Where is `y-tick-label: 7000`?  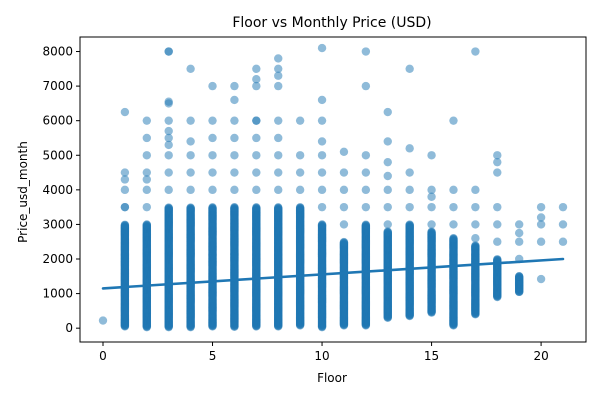 y-tick-label: 7000 is located at coordinates (57, 86).